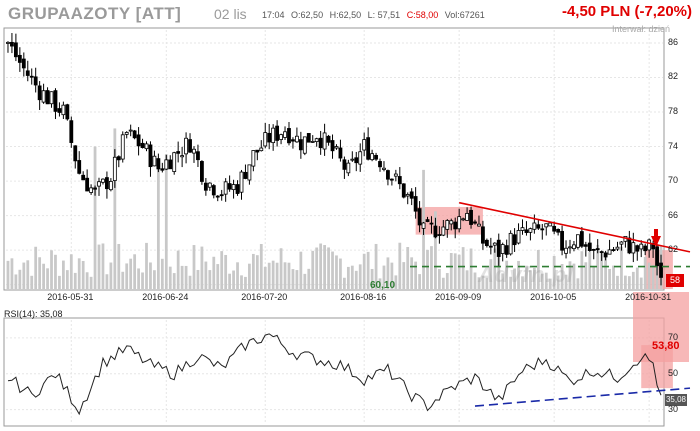  Describe the element at coordinates (673, 180) in the screenshot. I see `y-tick-label: 70` at that location.